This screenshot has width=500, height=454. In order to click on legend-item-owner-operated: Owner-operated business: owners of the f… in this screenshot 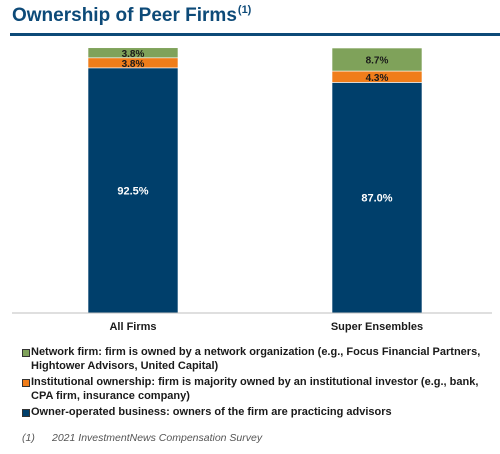, I will do `click(257, 412)`.